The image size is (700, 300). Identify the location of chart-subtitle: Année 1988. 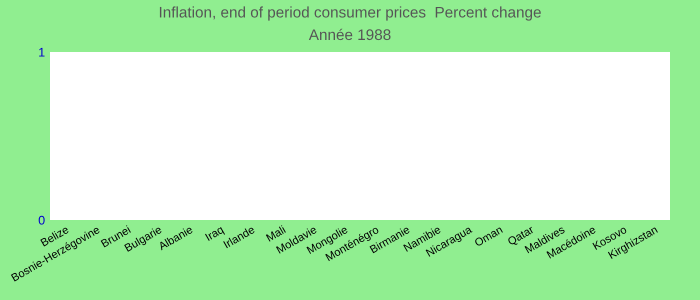
(349, 34).